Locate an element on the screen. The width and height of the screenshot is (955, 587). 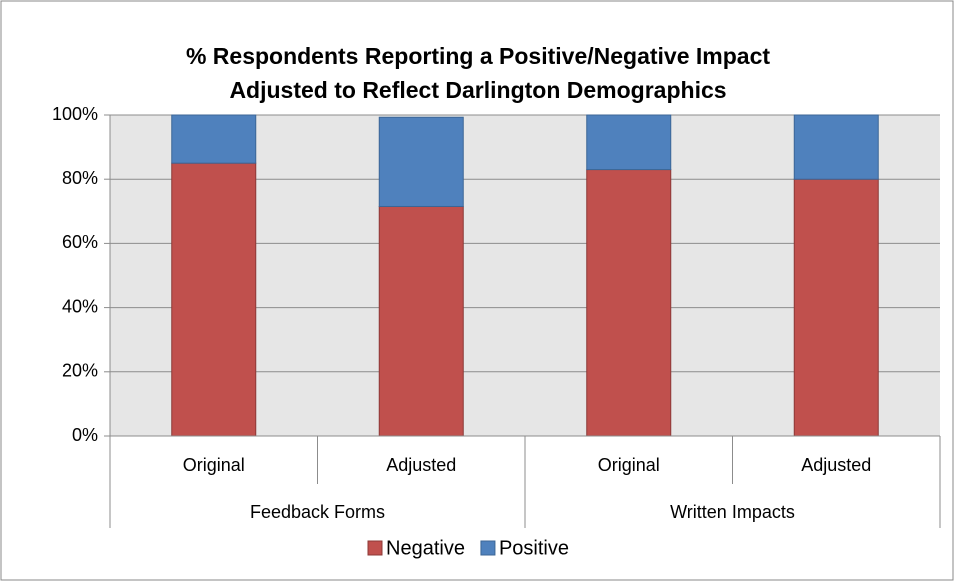
group-label: Written Impacts is located at coordinates (732, 512).